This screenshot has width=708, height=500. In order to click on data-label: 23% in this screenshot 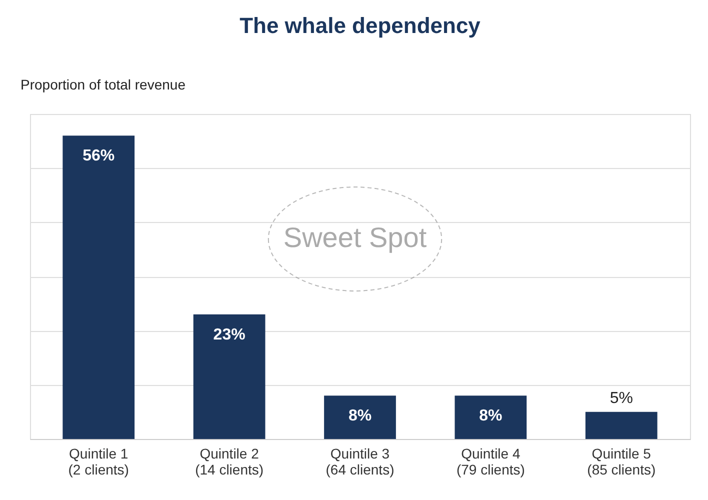, I will do `click(229, 335)`.